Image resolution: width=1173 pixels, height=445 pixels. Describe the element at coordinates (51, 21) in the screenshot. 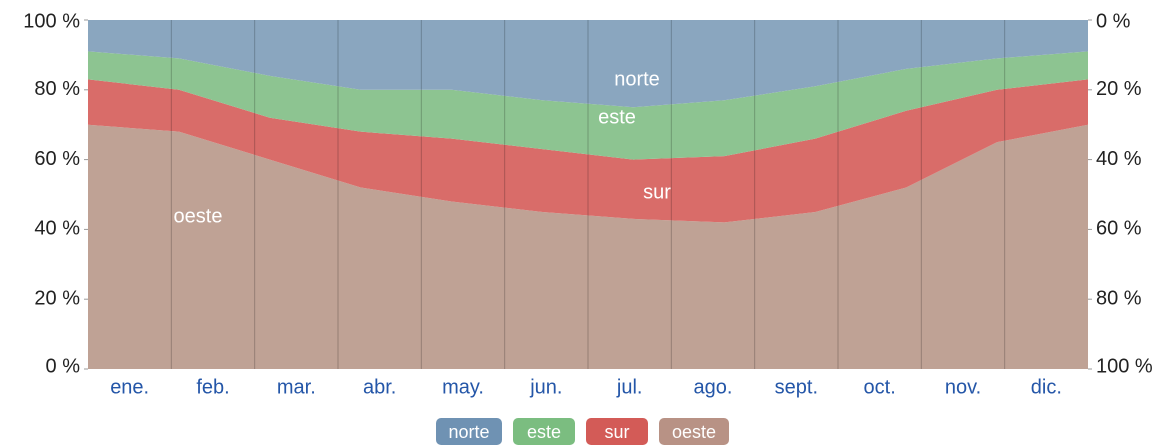

I see `y-tick-label: 100 %` at that location.